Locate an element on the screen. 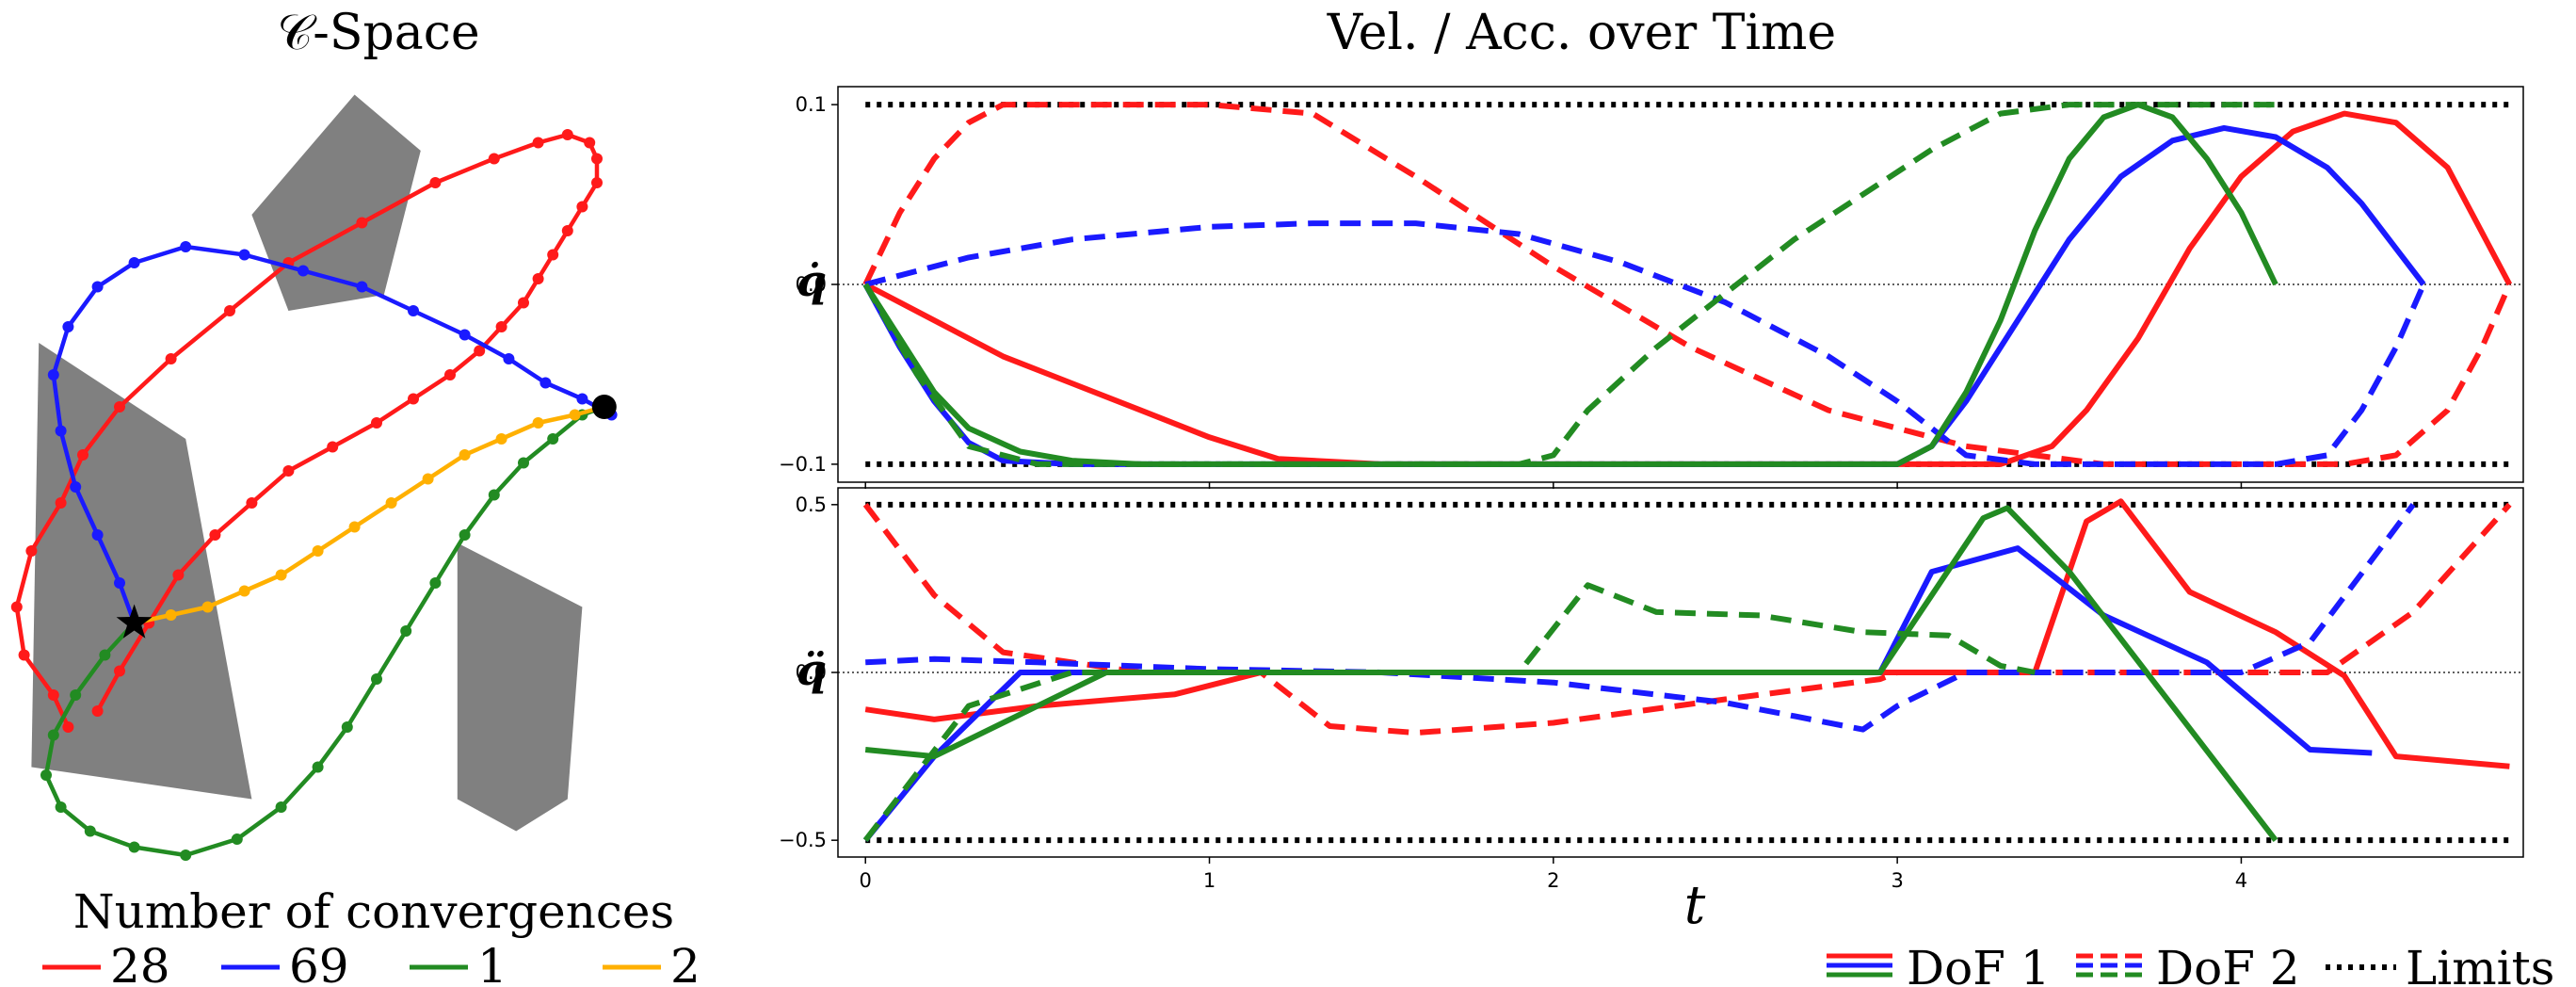 The image size is (2576, 987). xtick-label: 0 is located at coordinates (866, 880).